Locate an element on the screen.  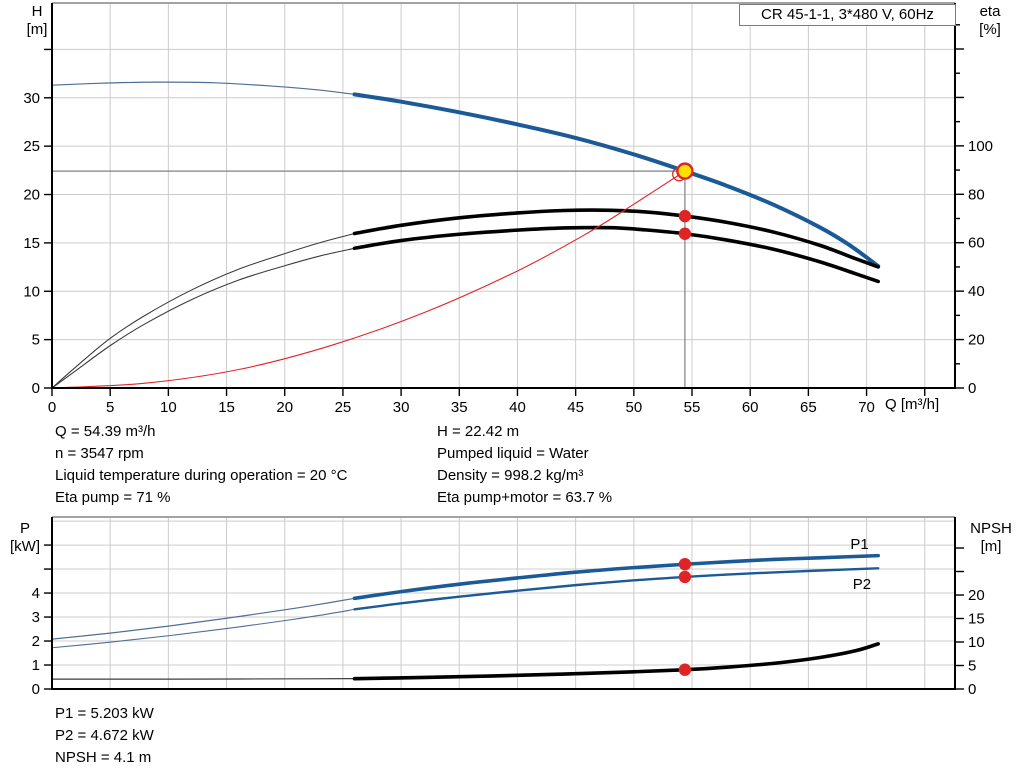
power-info-npsh: NPSH = 4.1 m is located at coordinates (103, 757).